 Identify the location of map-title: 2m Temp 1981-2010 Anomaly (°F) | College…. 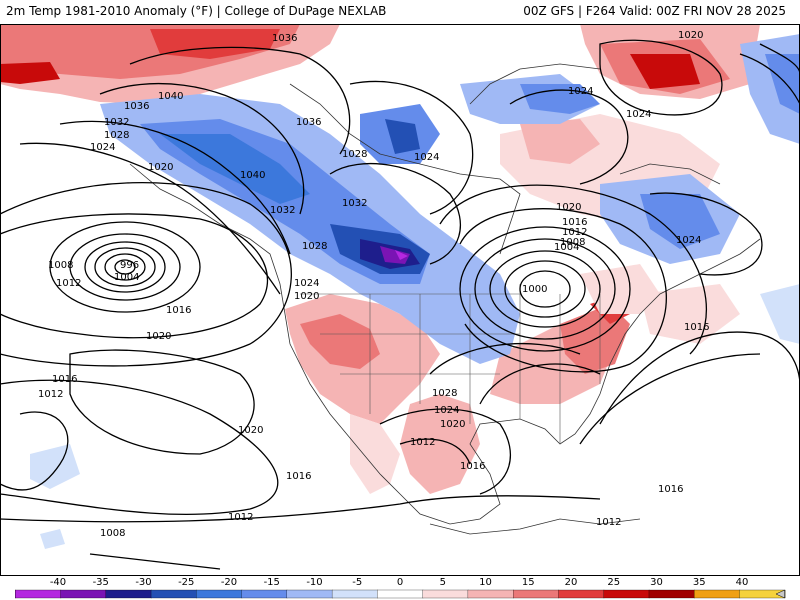
(196, 11).